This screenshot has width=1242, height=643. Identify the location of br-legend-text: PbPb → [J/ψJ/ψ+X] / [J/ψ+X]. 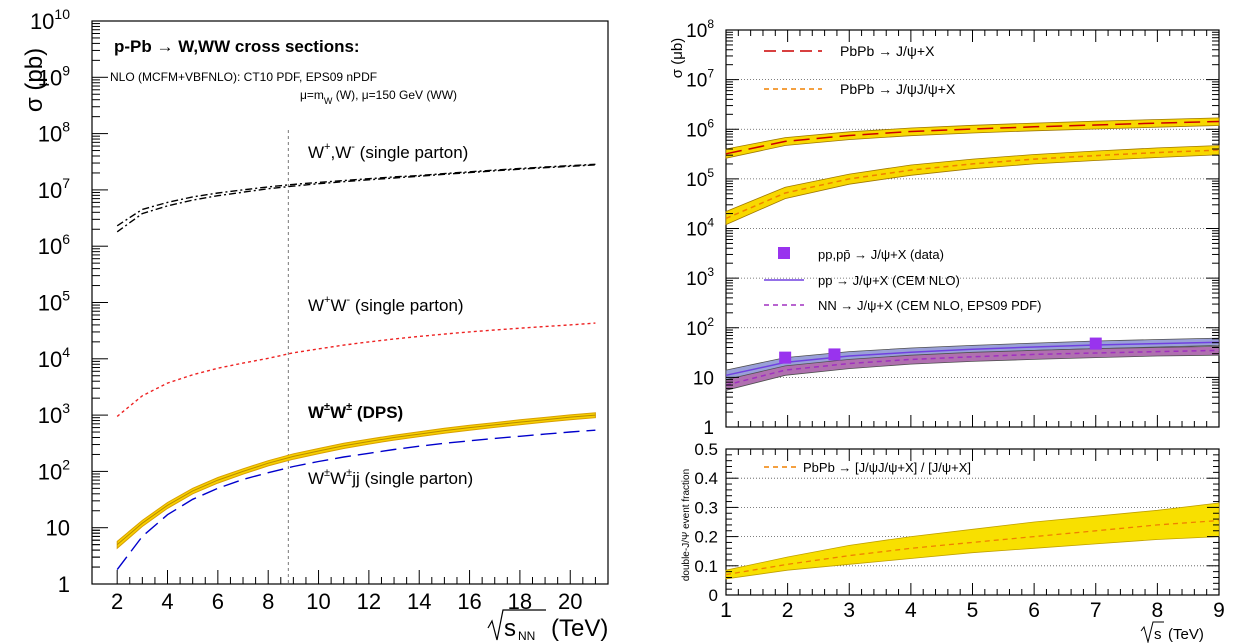
(887, 467).